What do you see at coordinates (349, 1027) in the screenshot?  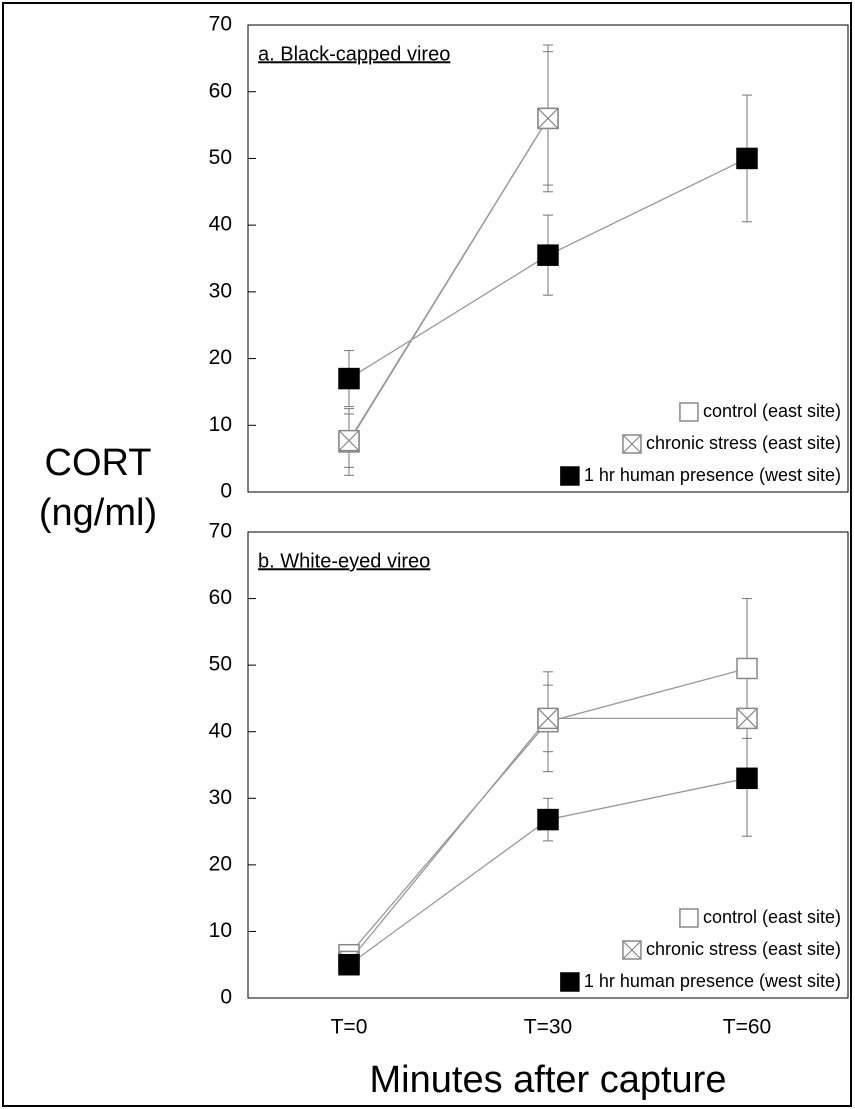 I see `x-tick-label: T=0` at bounding box center [349, 1027].